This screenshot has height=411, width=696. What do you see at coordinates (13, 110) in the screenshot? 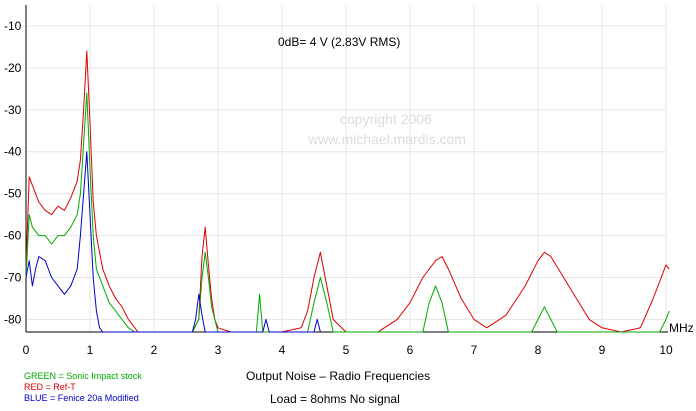
I see `y-tick-label: -30` at bounding box center [13, 110].